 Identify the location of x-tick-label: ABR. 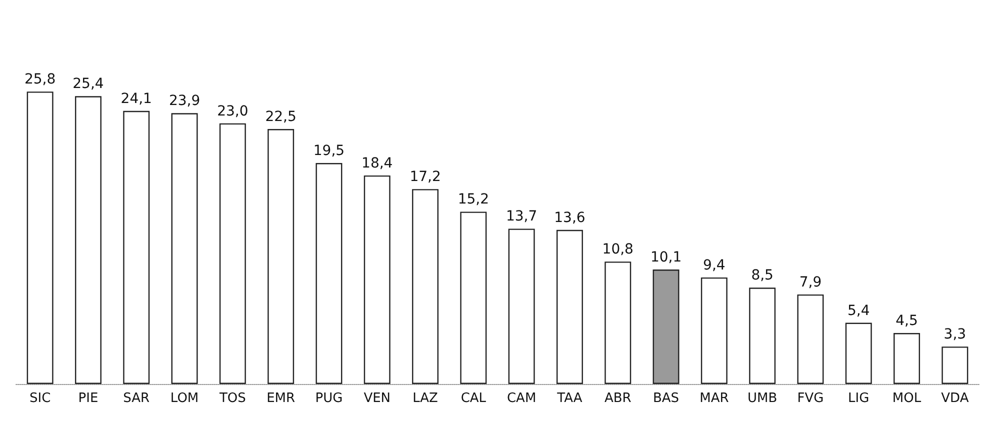
(618, 398).